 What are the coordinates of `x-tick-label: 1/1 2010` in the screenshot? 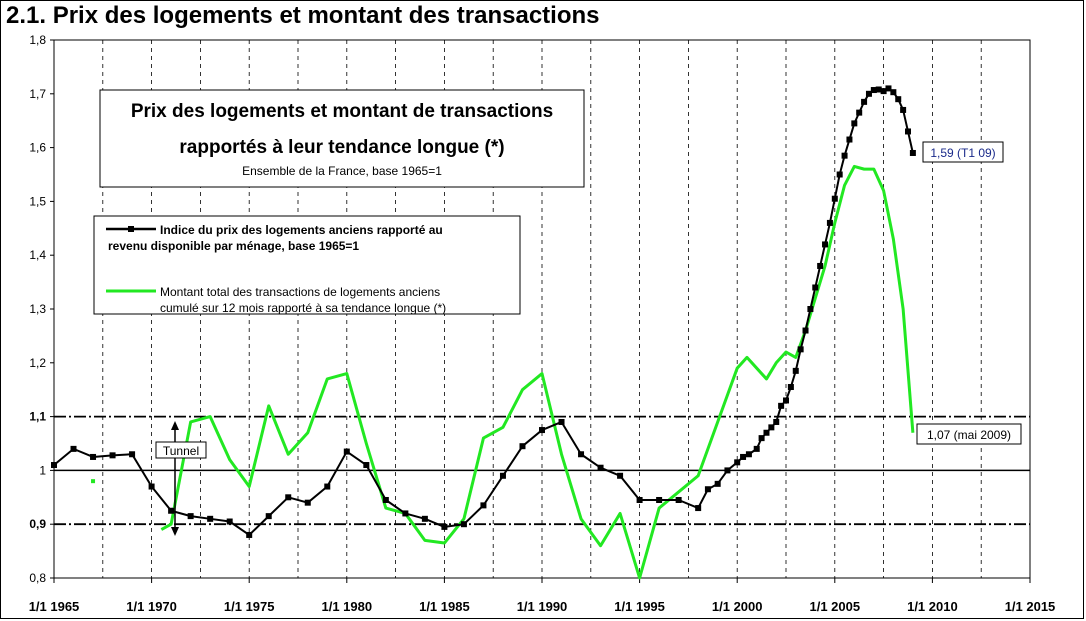 It's located at (932, 606).